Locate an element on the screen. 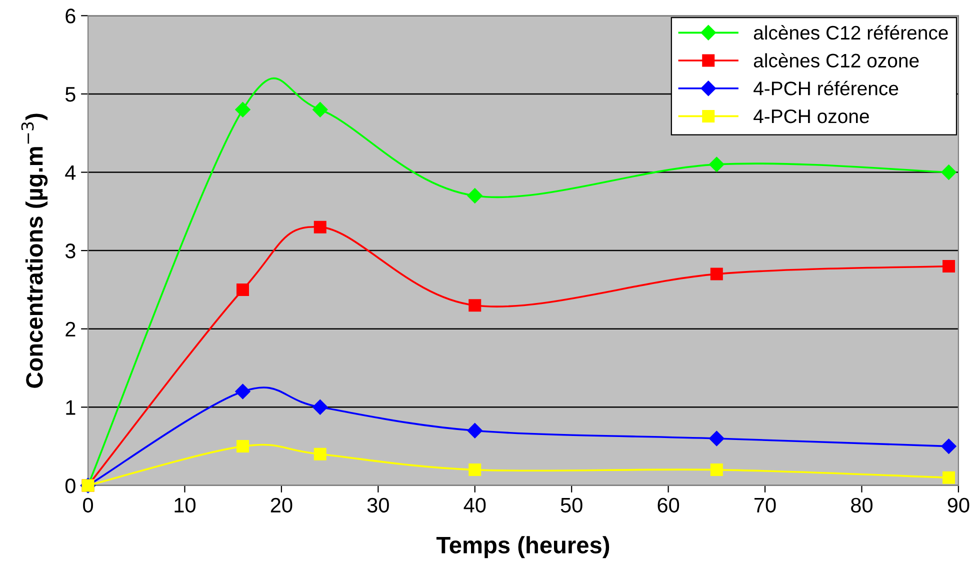 Image resolution: width=978 pixels, height=580 pixels. x-tick-label: 50 is located at coordinates (571, 505).